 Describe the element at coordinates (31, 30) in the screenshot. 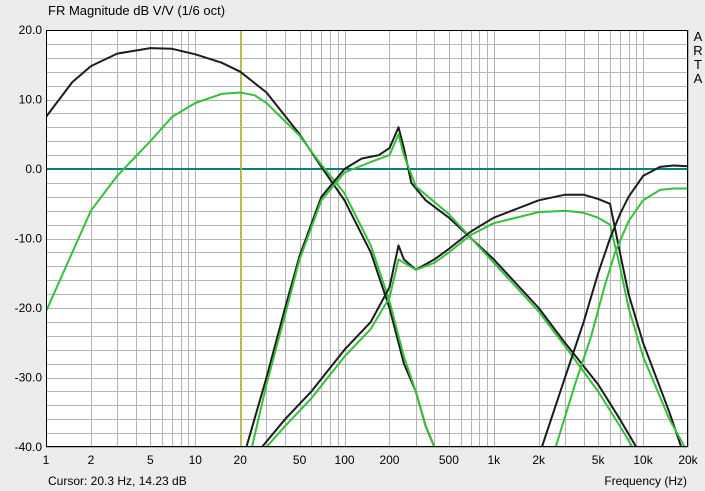

I see `y-tick-label: 20.0` at that location.